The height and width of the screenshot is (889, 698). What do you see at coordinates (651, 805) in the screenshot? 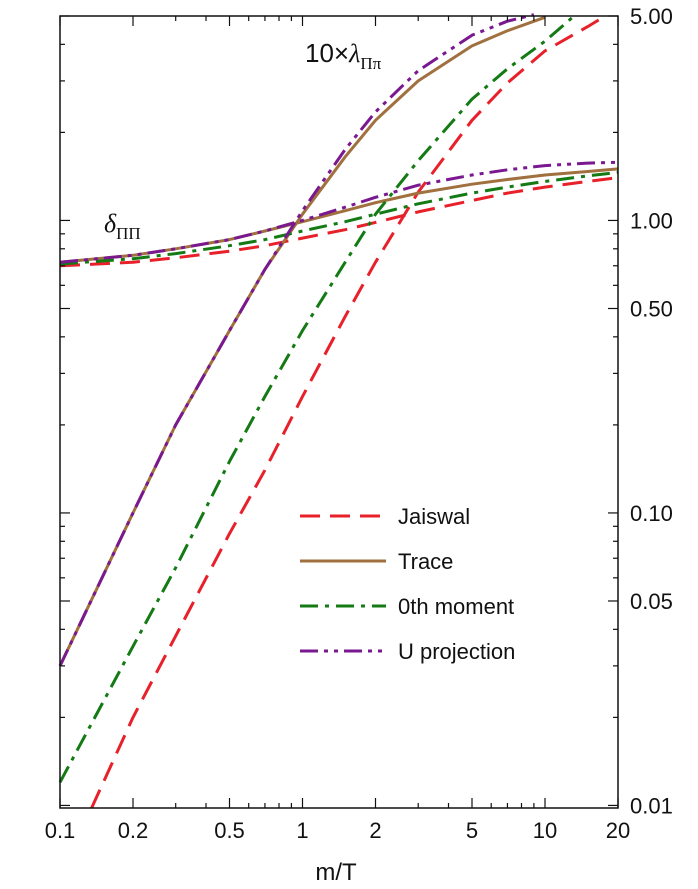
I see `y-tick-label-0: 0.01` at bounding box center [651, 805].